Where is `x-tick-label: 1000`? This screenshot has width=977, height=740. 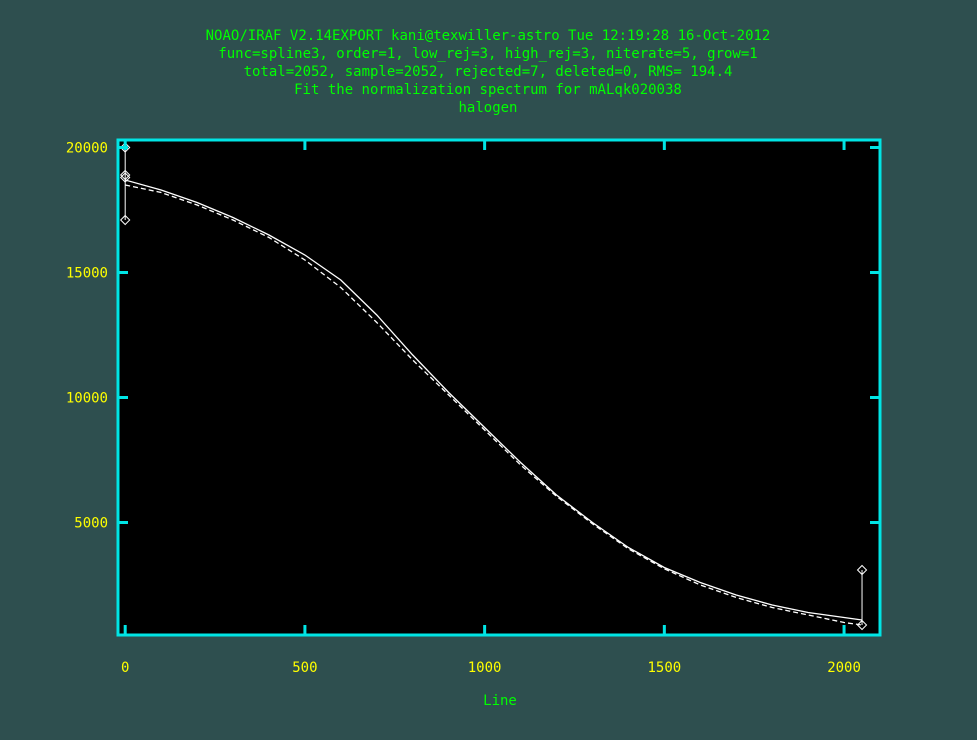
x-tick-label: 1000 is located at coordinates (485, 668).